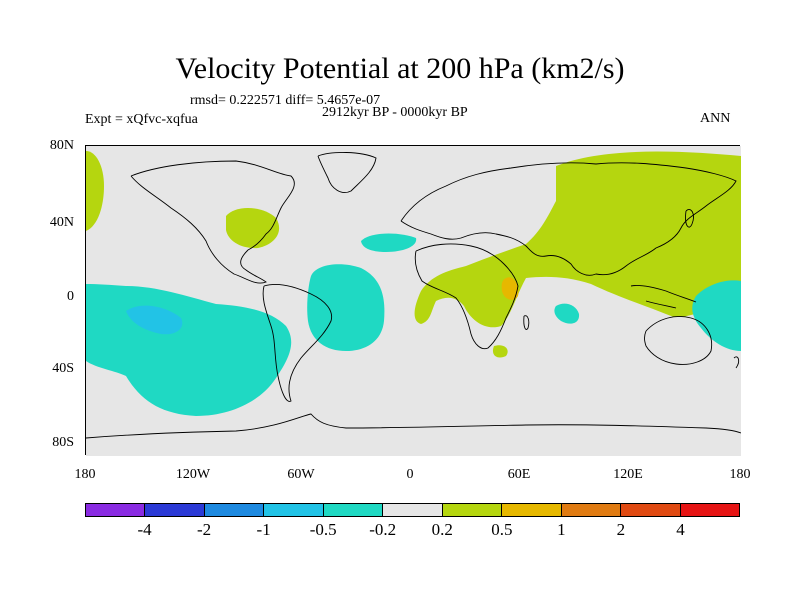  I want to click on coast-indonesia, so click(663, 297).